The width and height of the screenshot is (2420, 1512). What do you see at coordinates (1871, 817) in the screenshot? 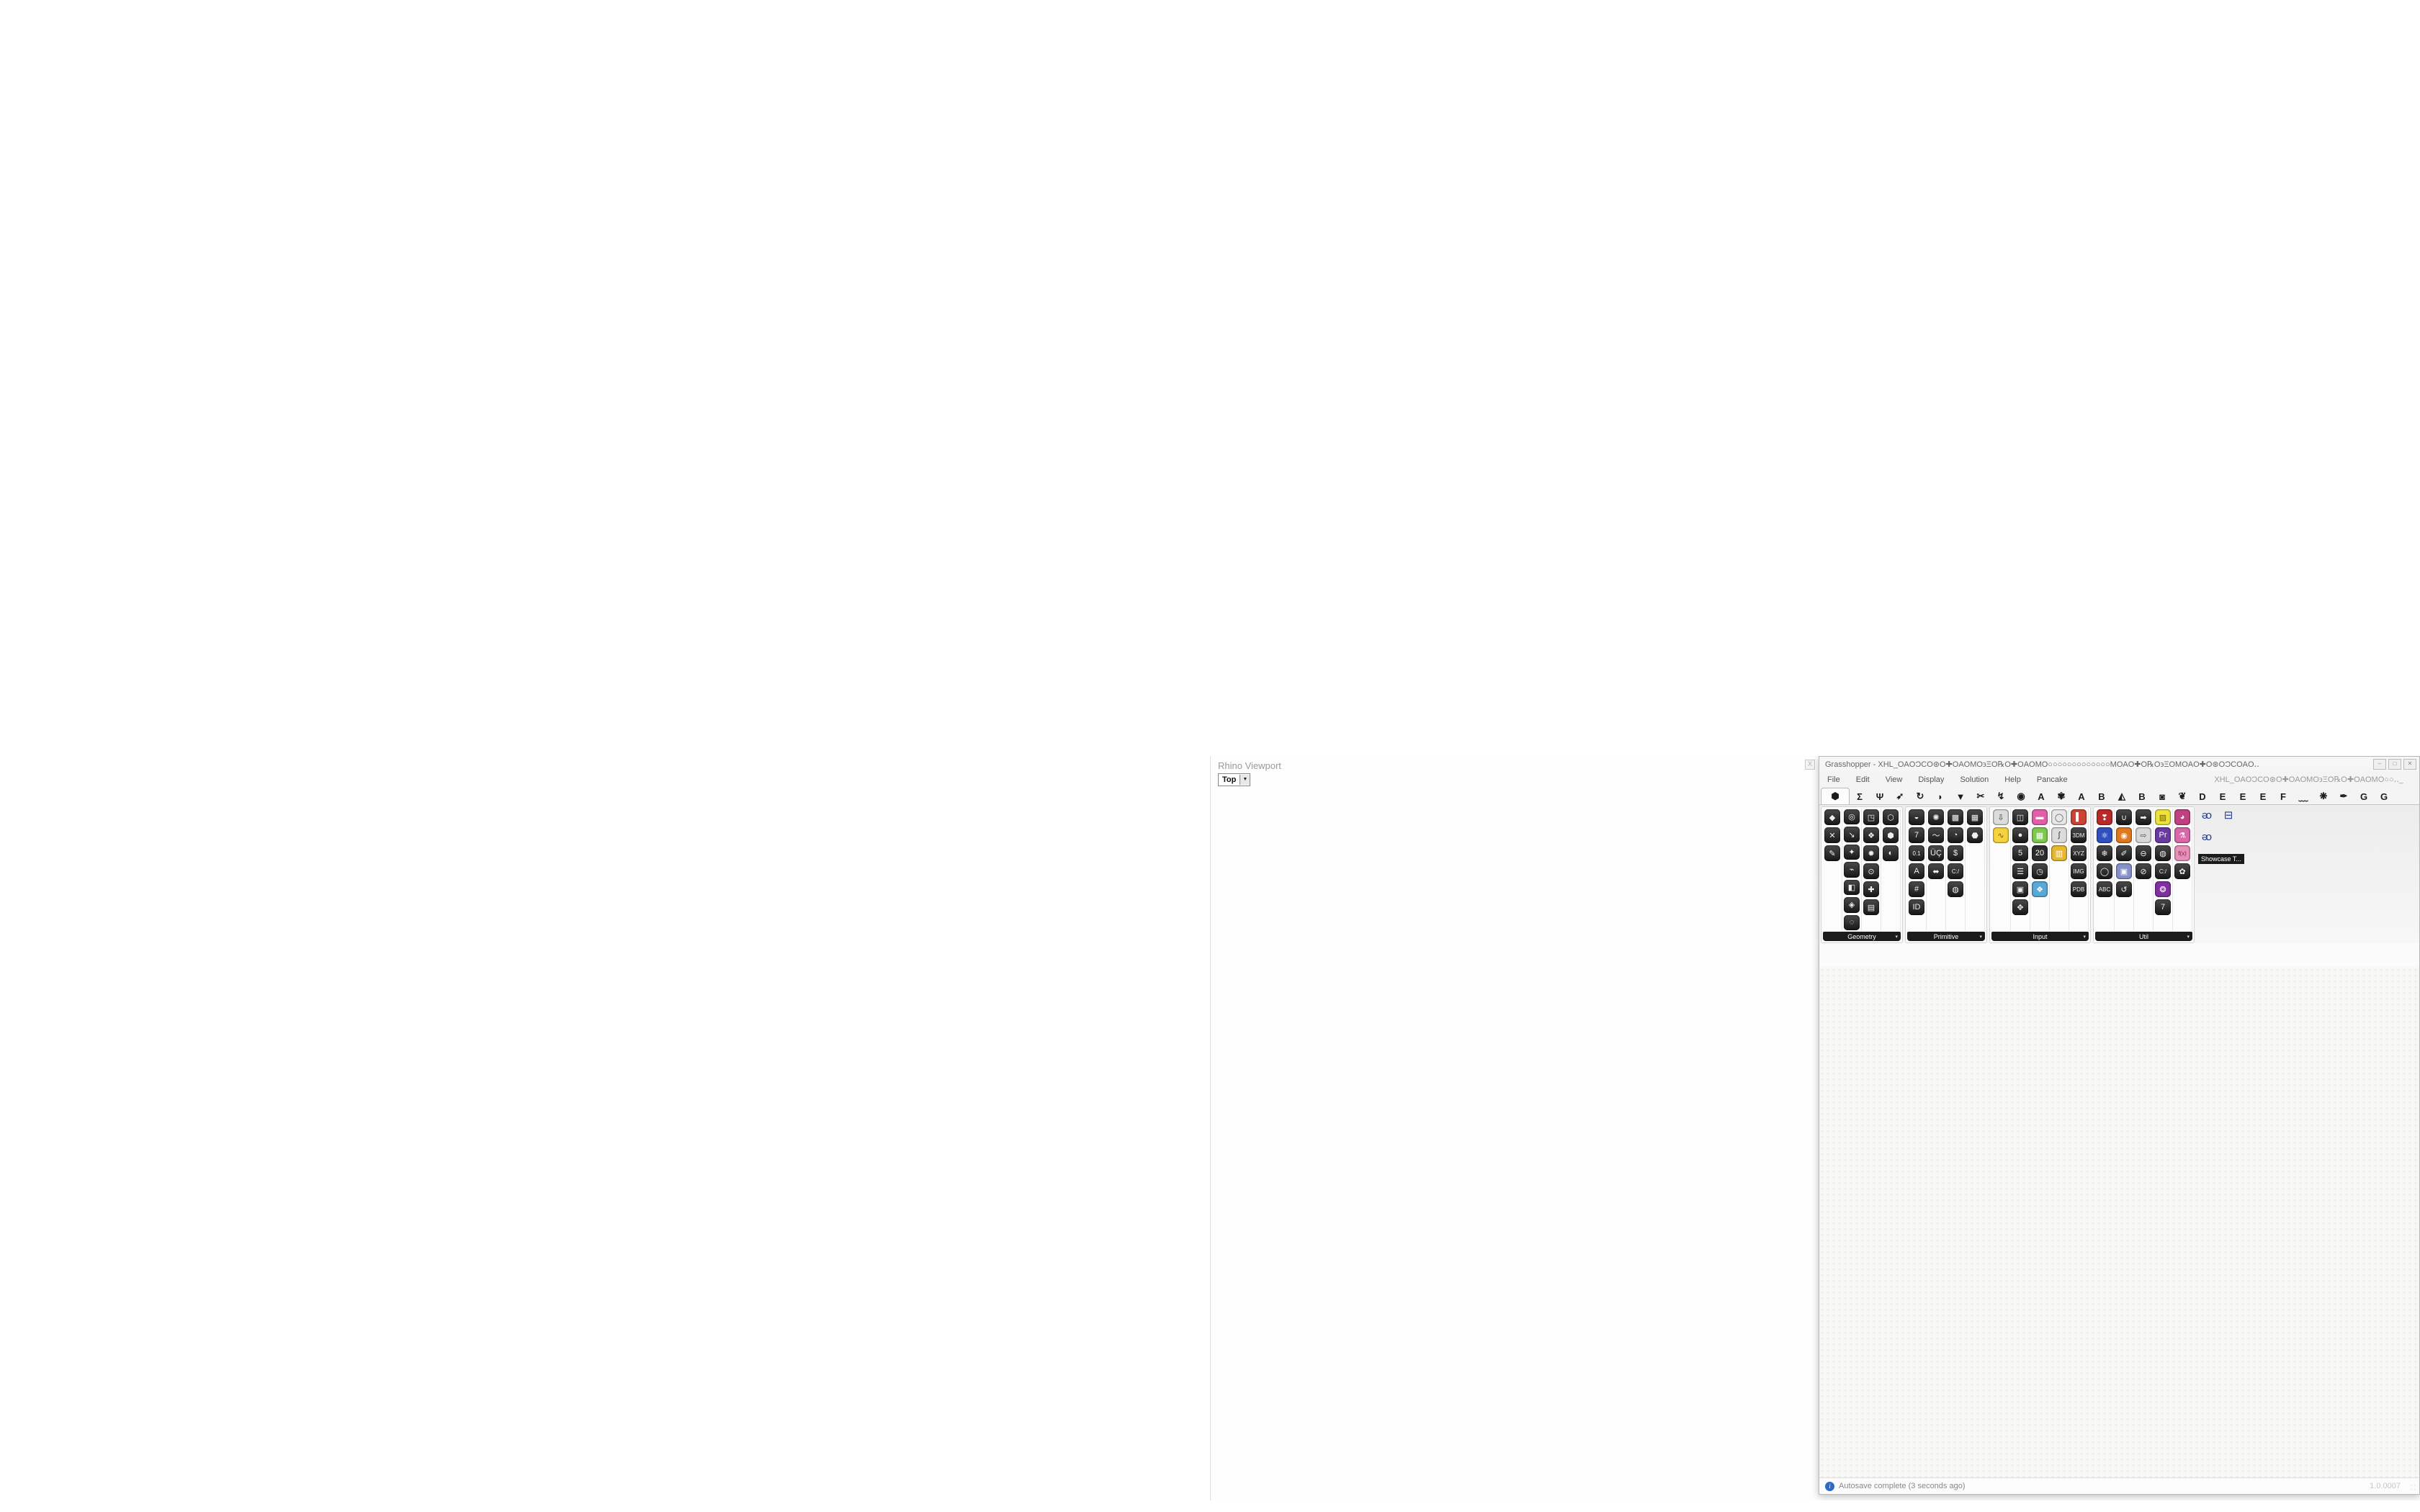
I see `component-icon: ◳` at bounding box center [1871, 817].